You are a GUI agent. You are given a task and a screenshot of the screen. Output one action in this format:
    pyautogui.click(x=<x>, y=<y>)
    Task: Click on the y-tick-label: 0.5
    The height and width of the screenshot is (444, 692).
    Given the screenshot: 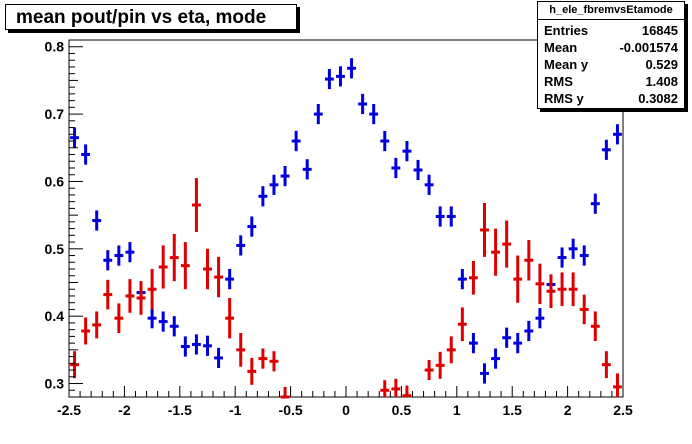 What is the action you would take?
    pyautogui.click(x=55, y=249)
    